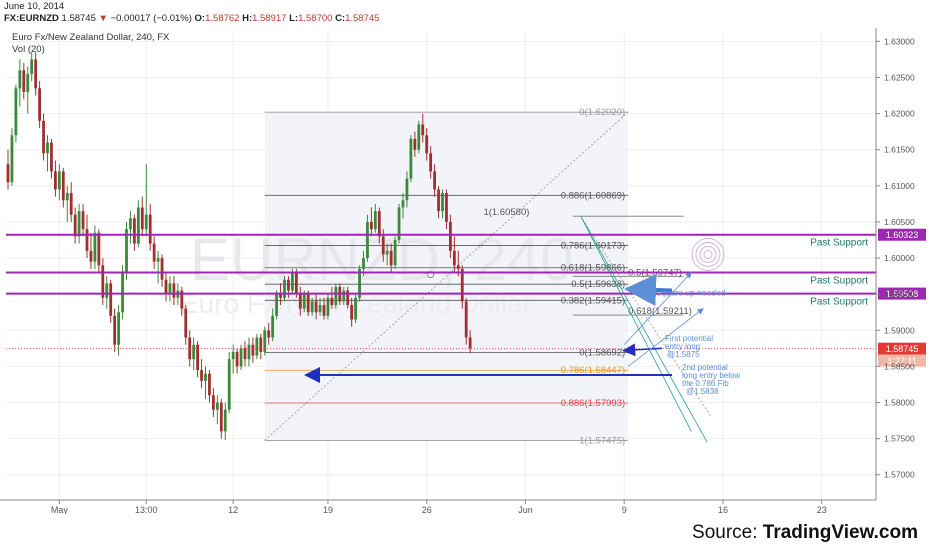 Image resolution: width=932 pixels, height=550 pixels. What do you see at coordinates (91, 37) in the screenshot?
I see `chart-title: Euro Fx/New Zealand Dollar, 240, FX` at bounding box center [91, 37].